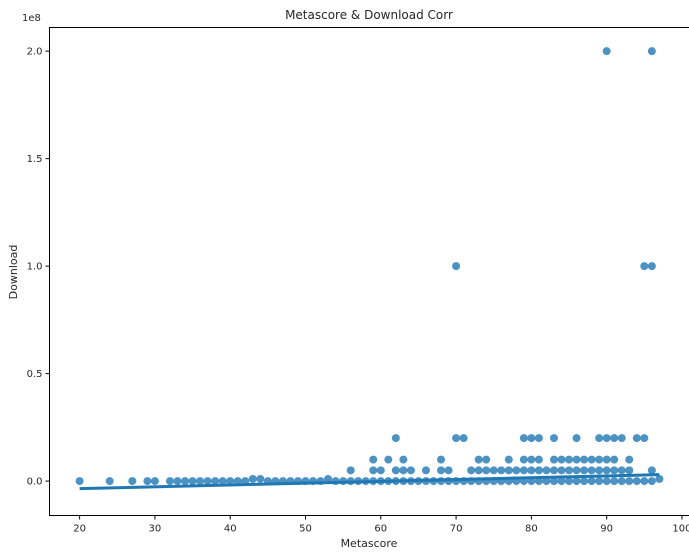 The image size is (689, 559). Describe the element at coordinates (79, 529) in the screenshot. I see `x-tick-label: 20` at that location.